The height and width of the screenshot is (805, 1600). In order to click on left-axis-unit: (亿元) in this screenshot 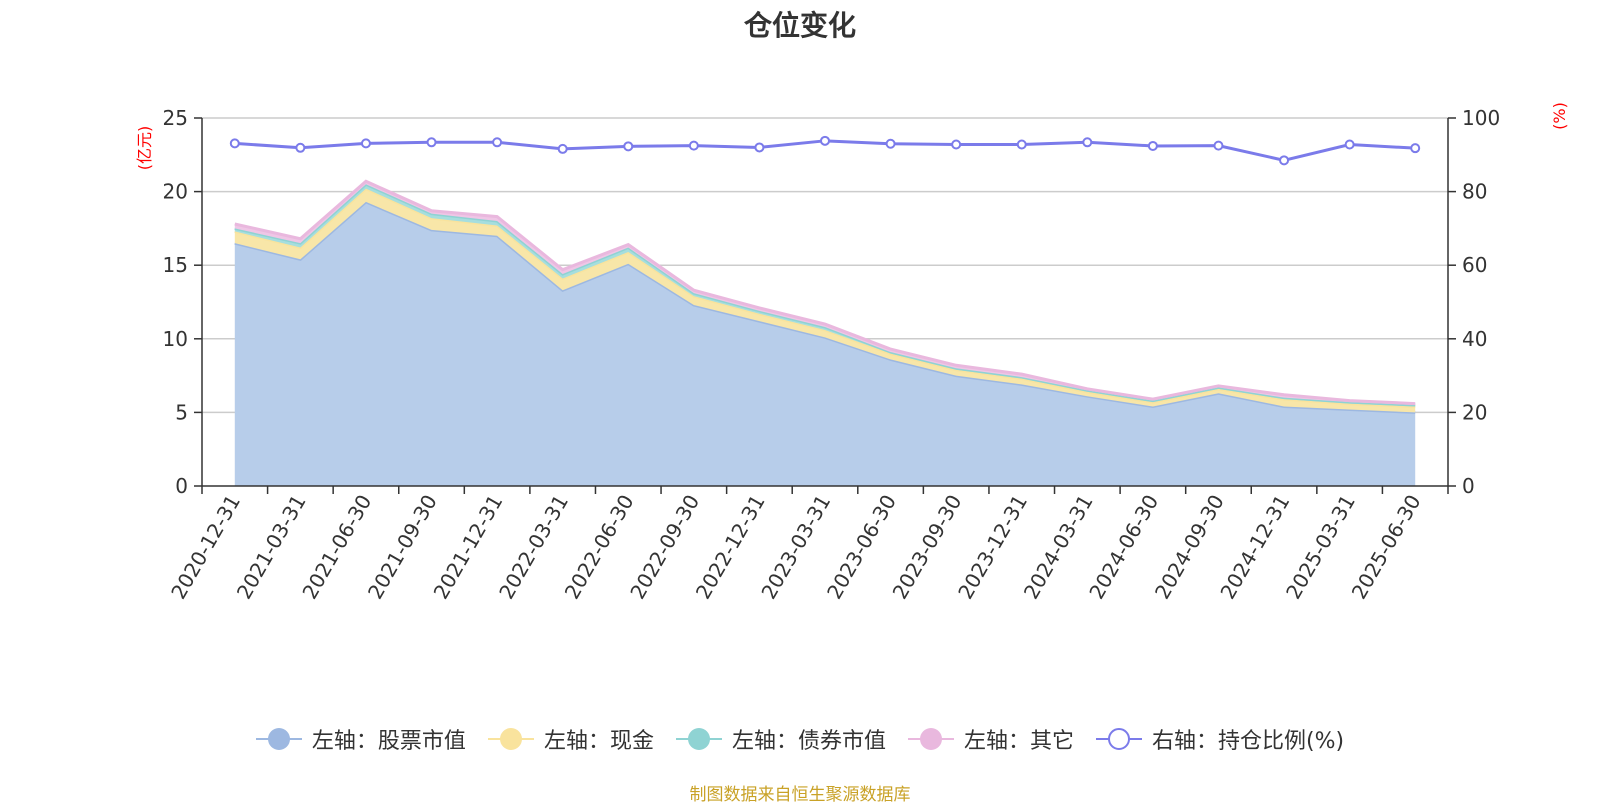, I will do `click(144, 148)`.